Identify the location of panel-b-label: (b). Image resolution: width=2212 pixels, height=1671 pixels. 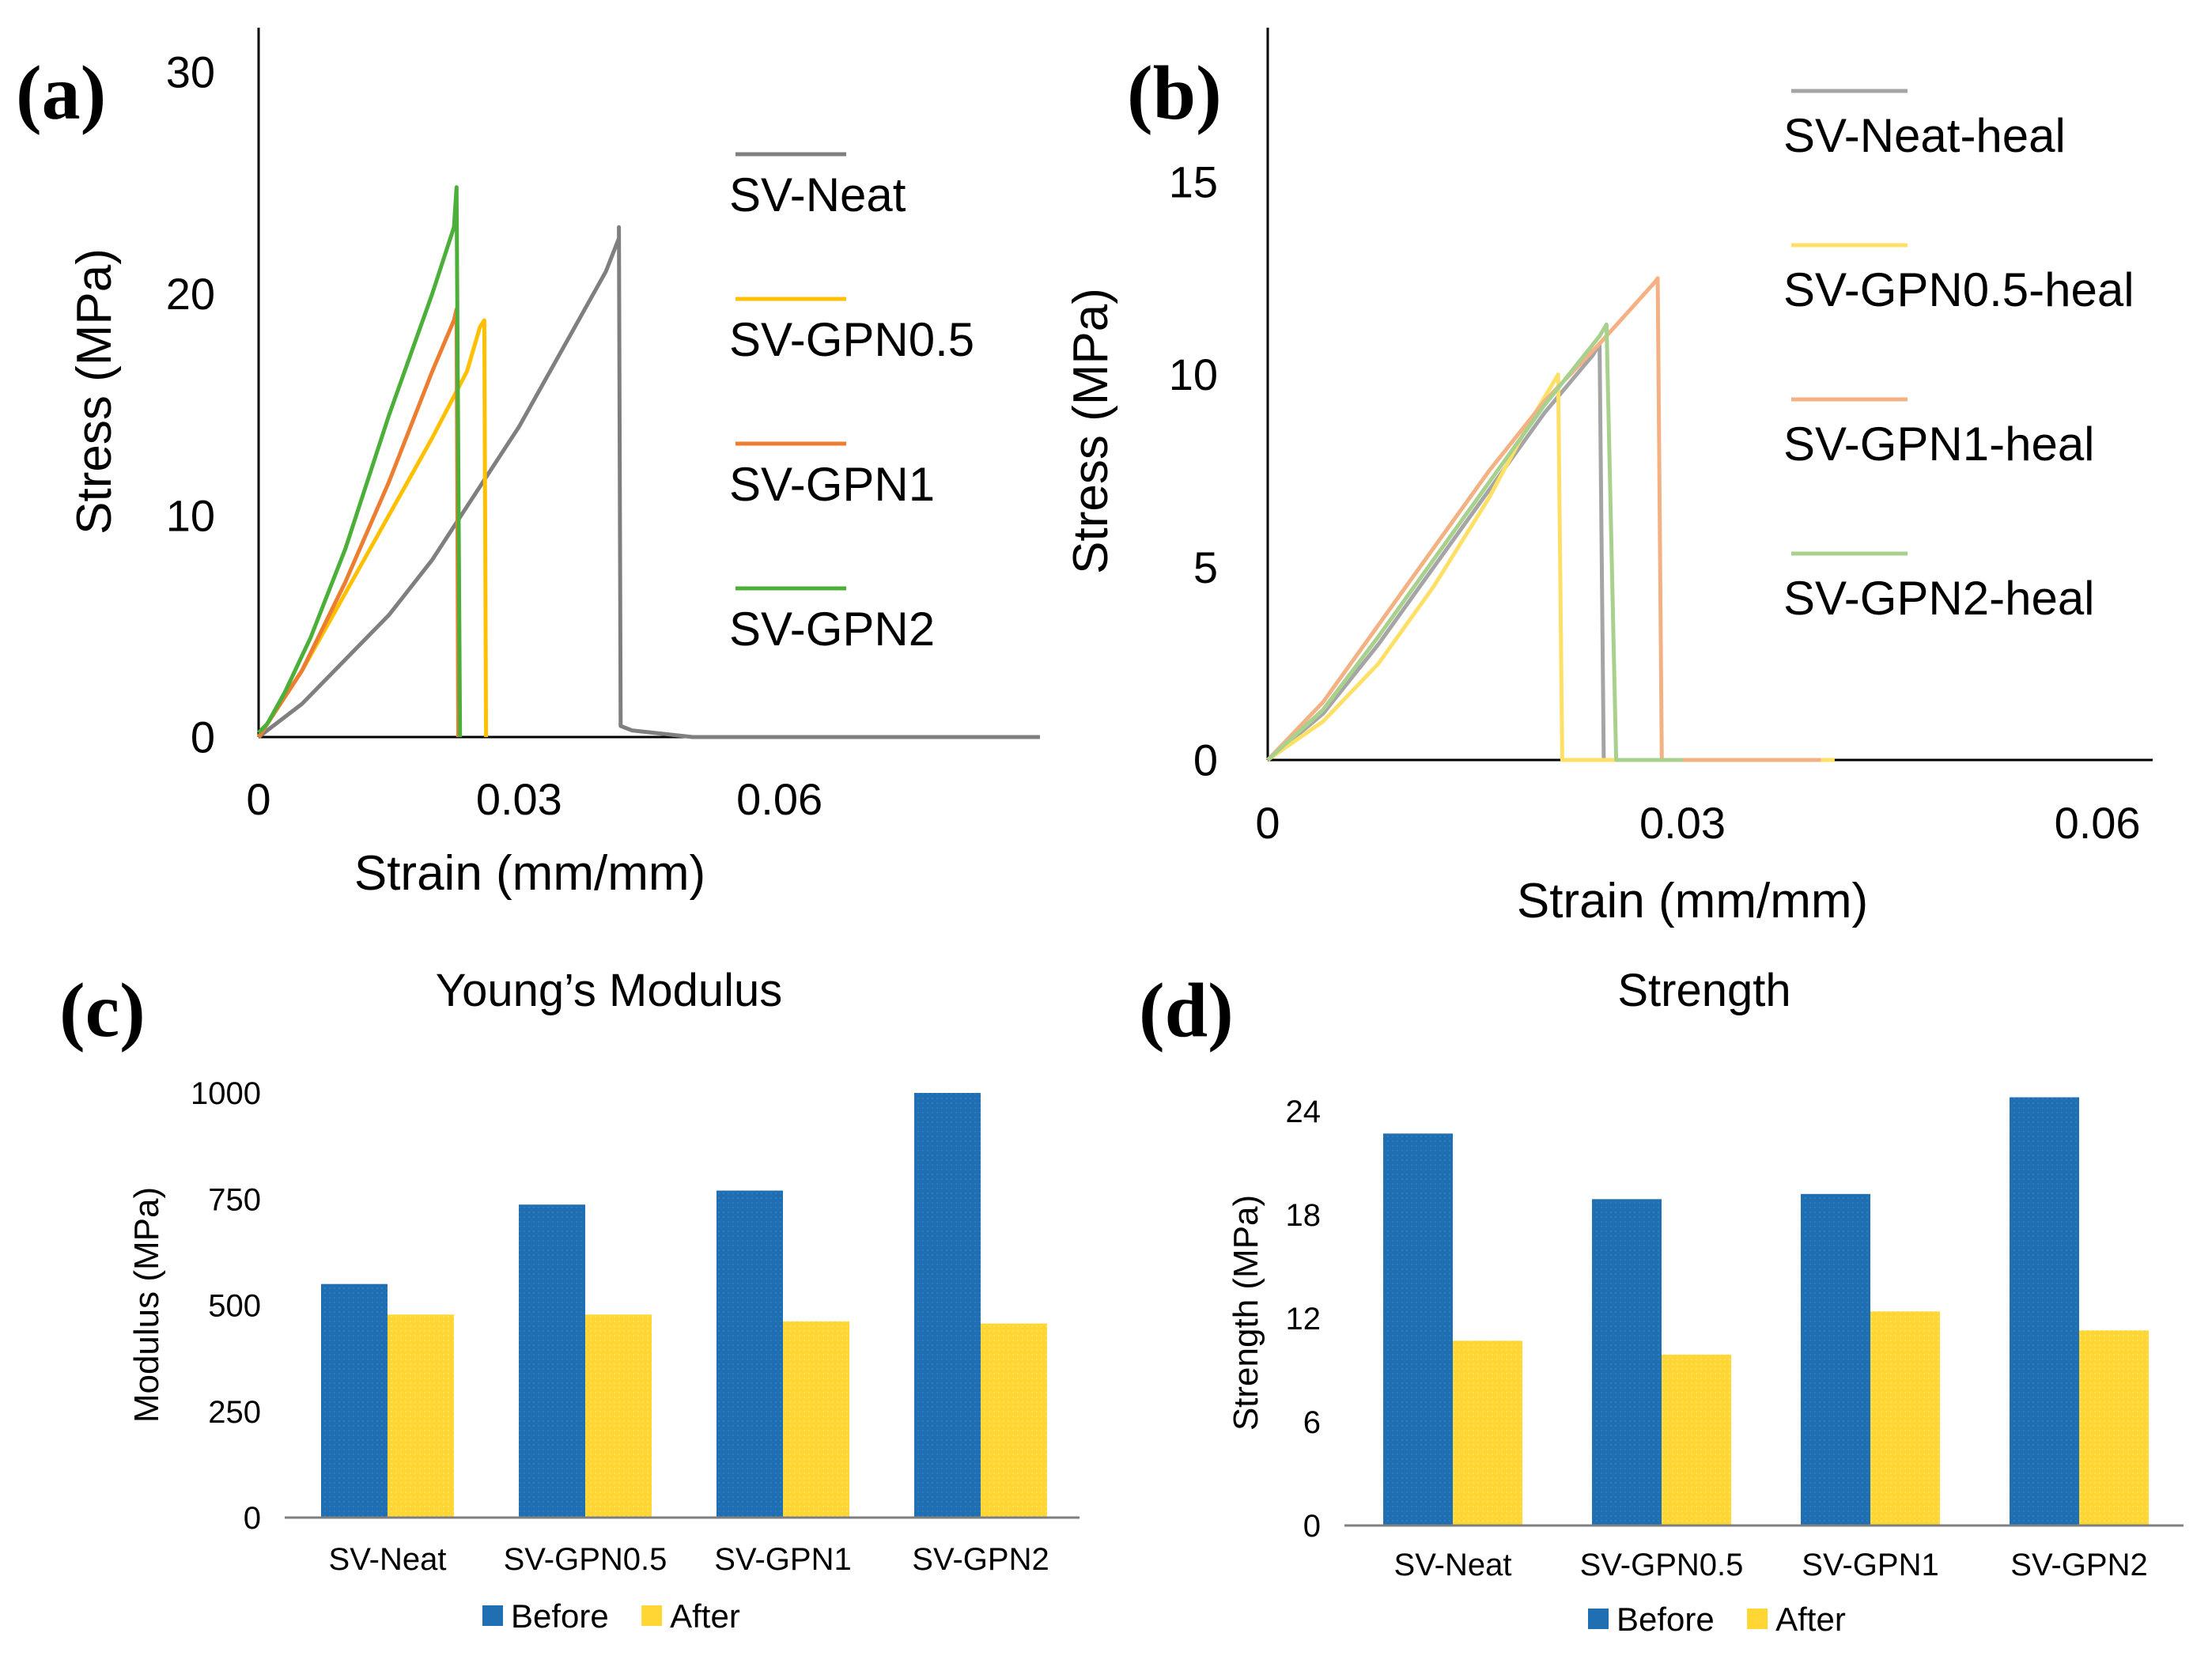
(1174, 93).